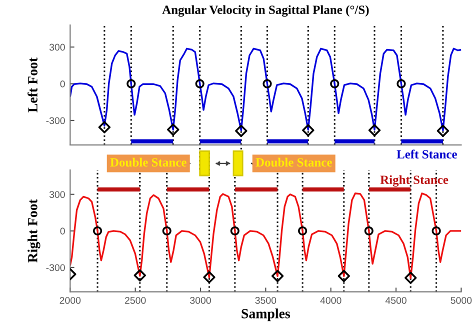 This screenshot has height=325, width=474. I want to click on chart-title: Angular Velocity in Sagittal Plane (°/S), so click(265, 11).